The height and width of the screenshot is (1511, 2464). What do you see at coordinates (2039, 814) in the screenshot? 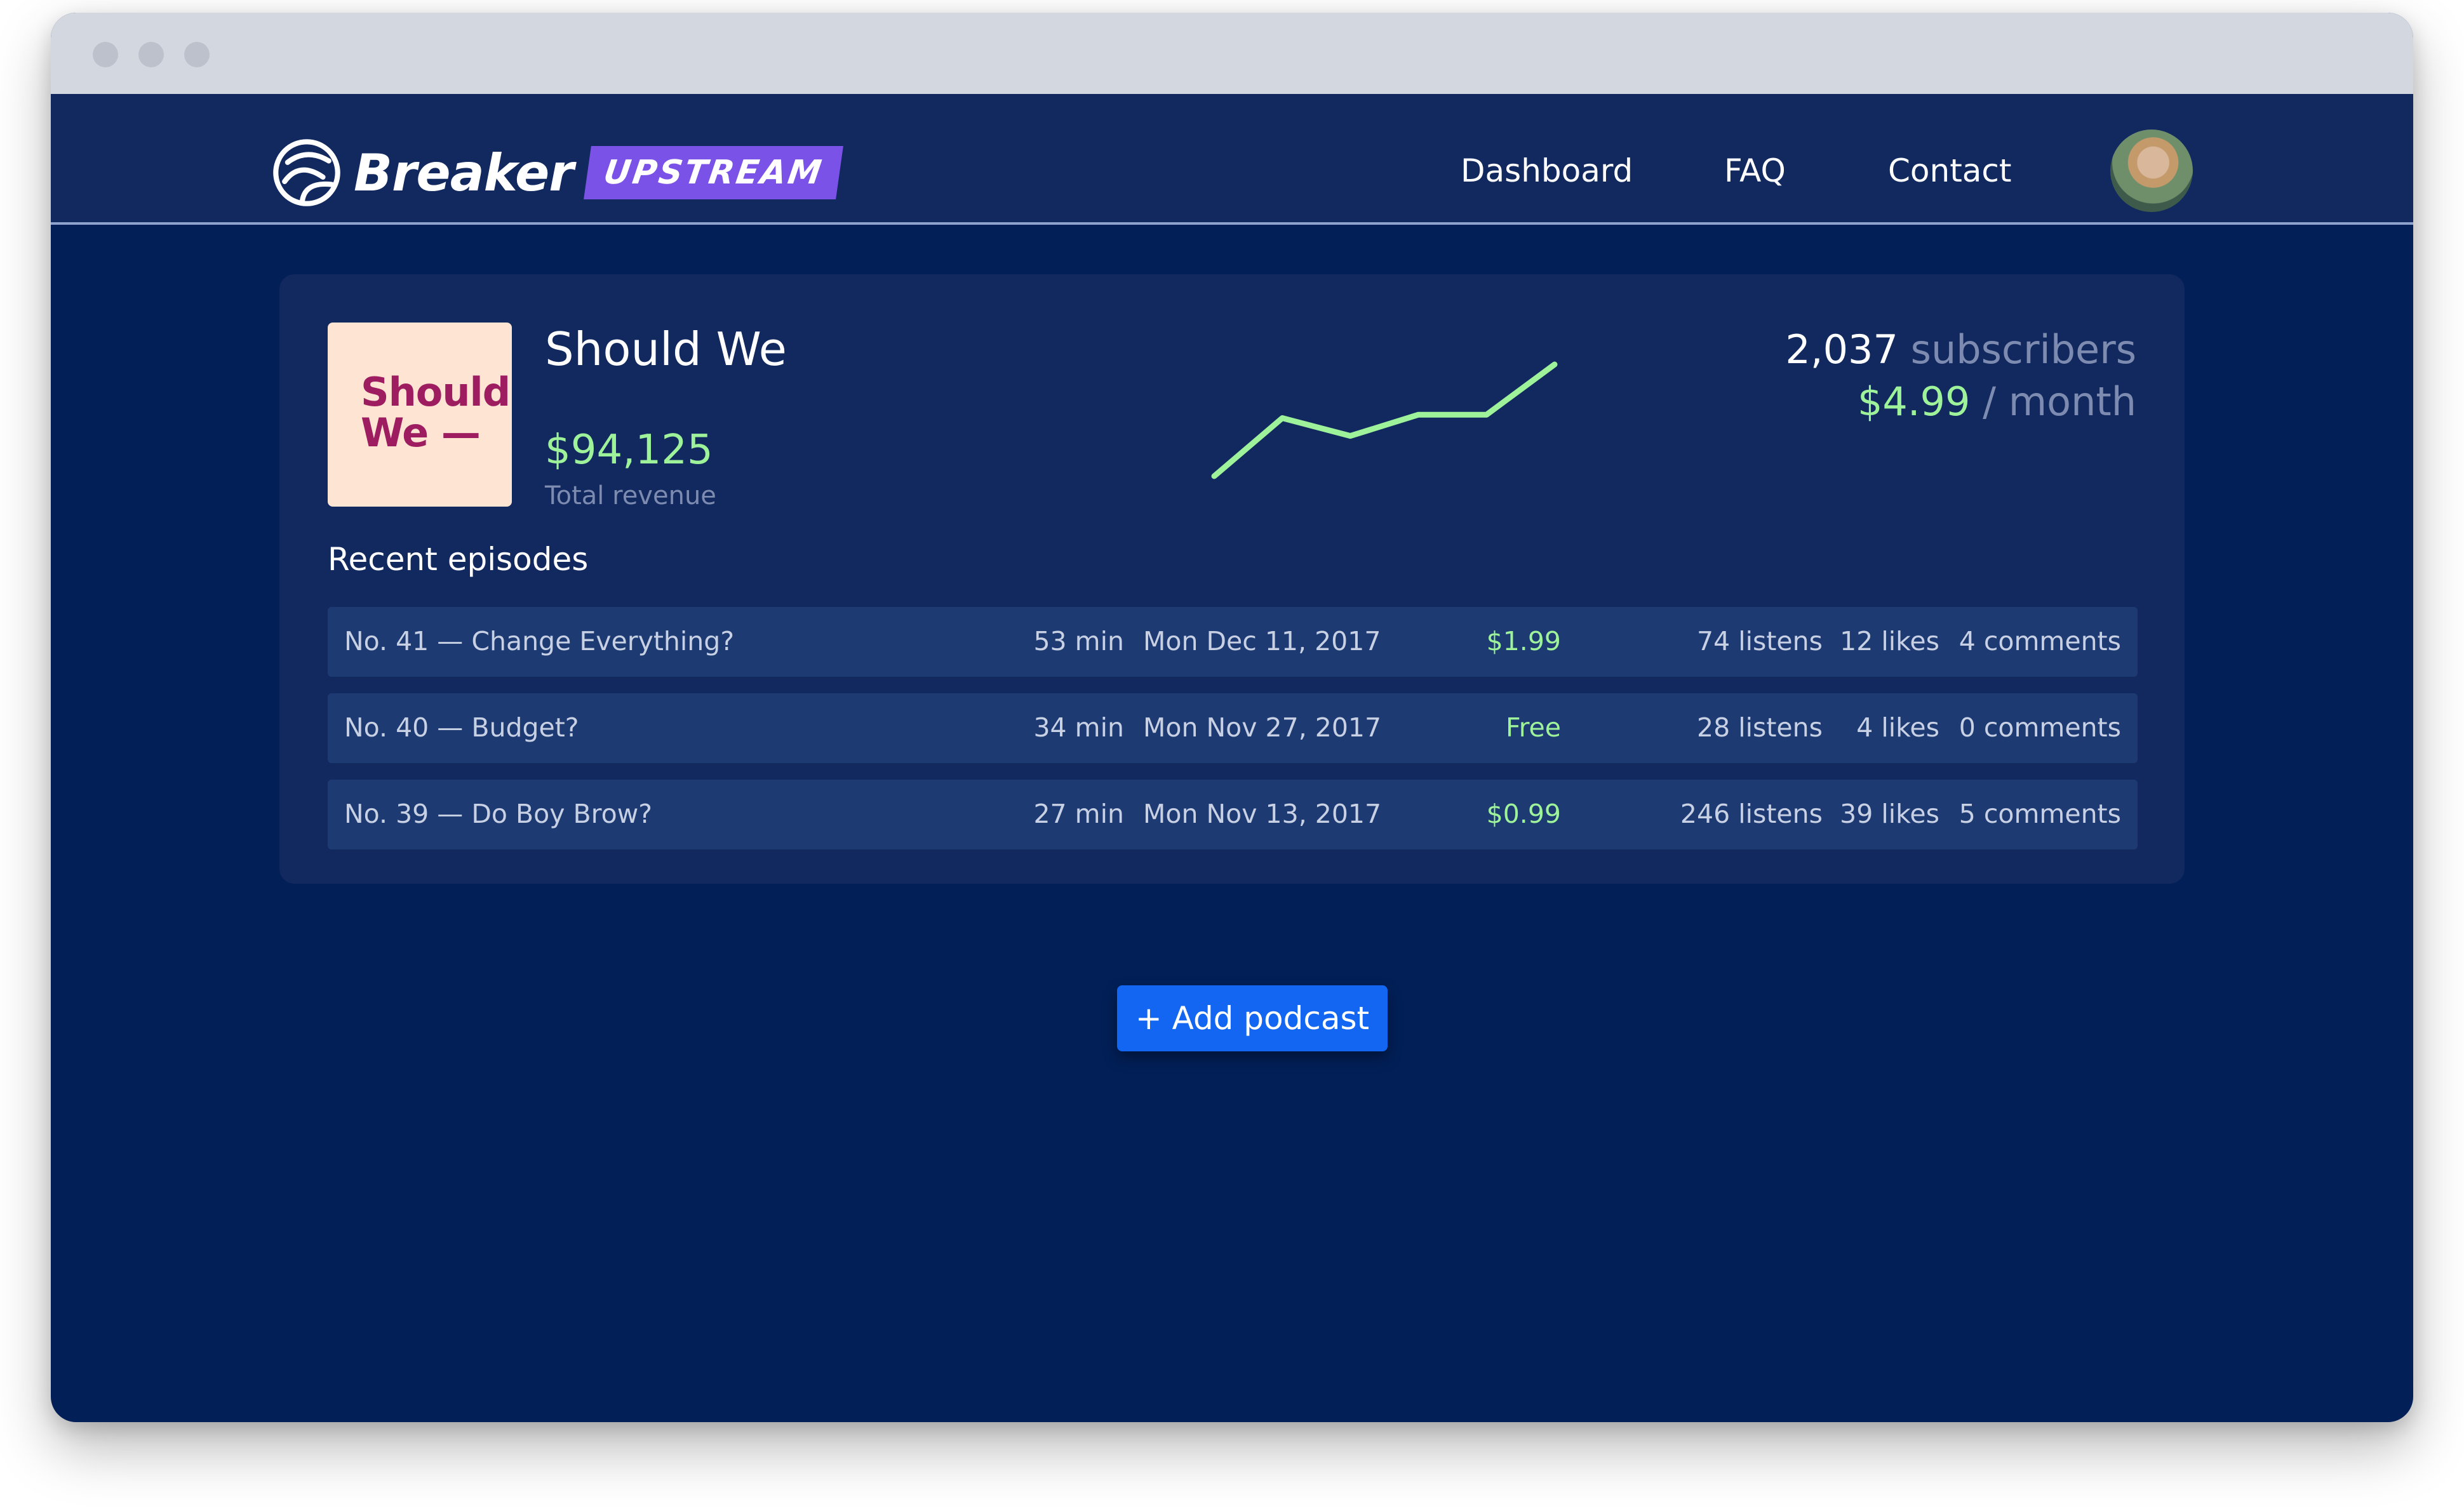
I see `episode-comments: 5 comments` at bounding box center [2039, 814].